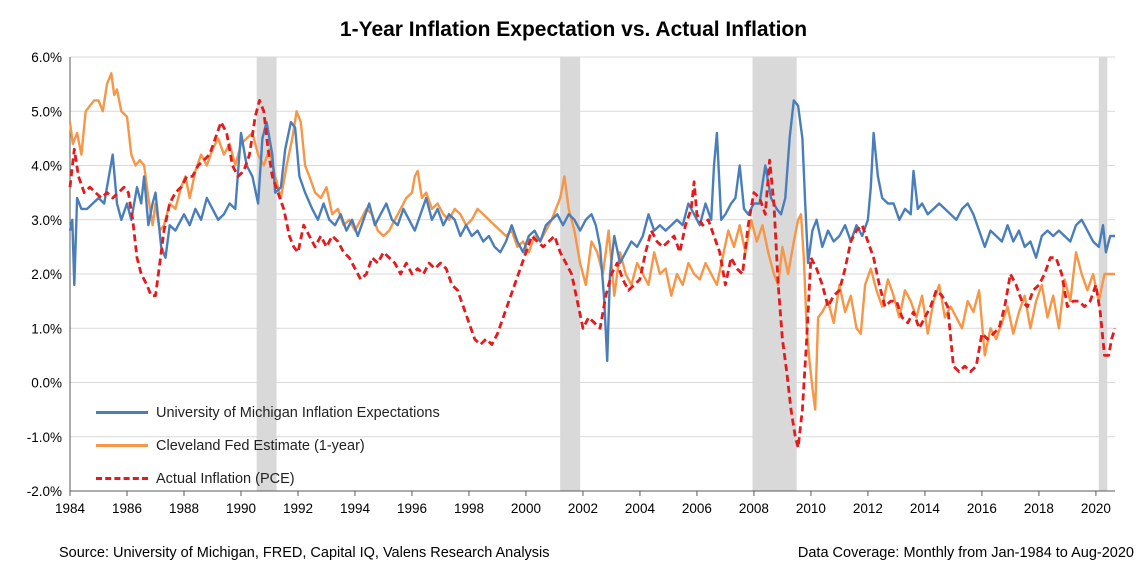  Describe the element at coordinates (70, 508) in the screenshot. I see `x-tick-label: 1984` at that location.